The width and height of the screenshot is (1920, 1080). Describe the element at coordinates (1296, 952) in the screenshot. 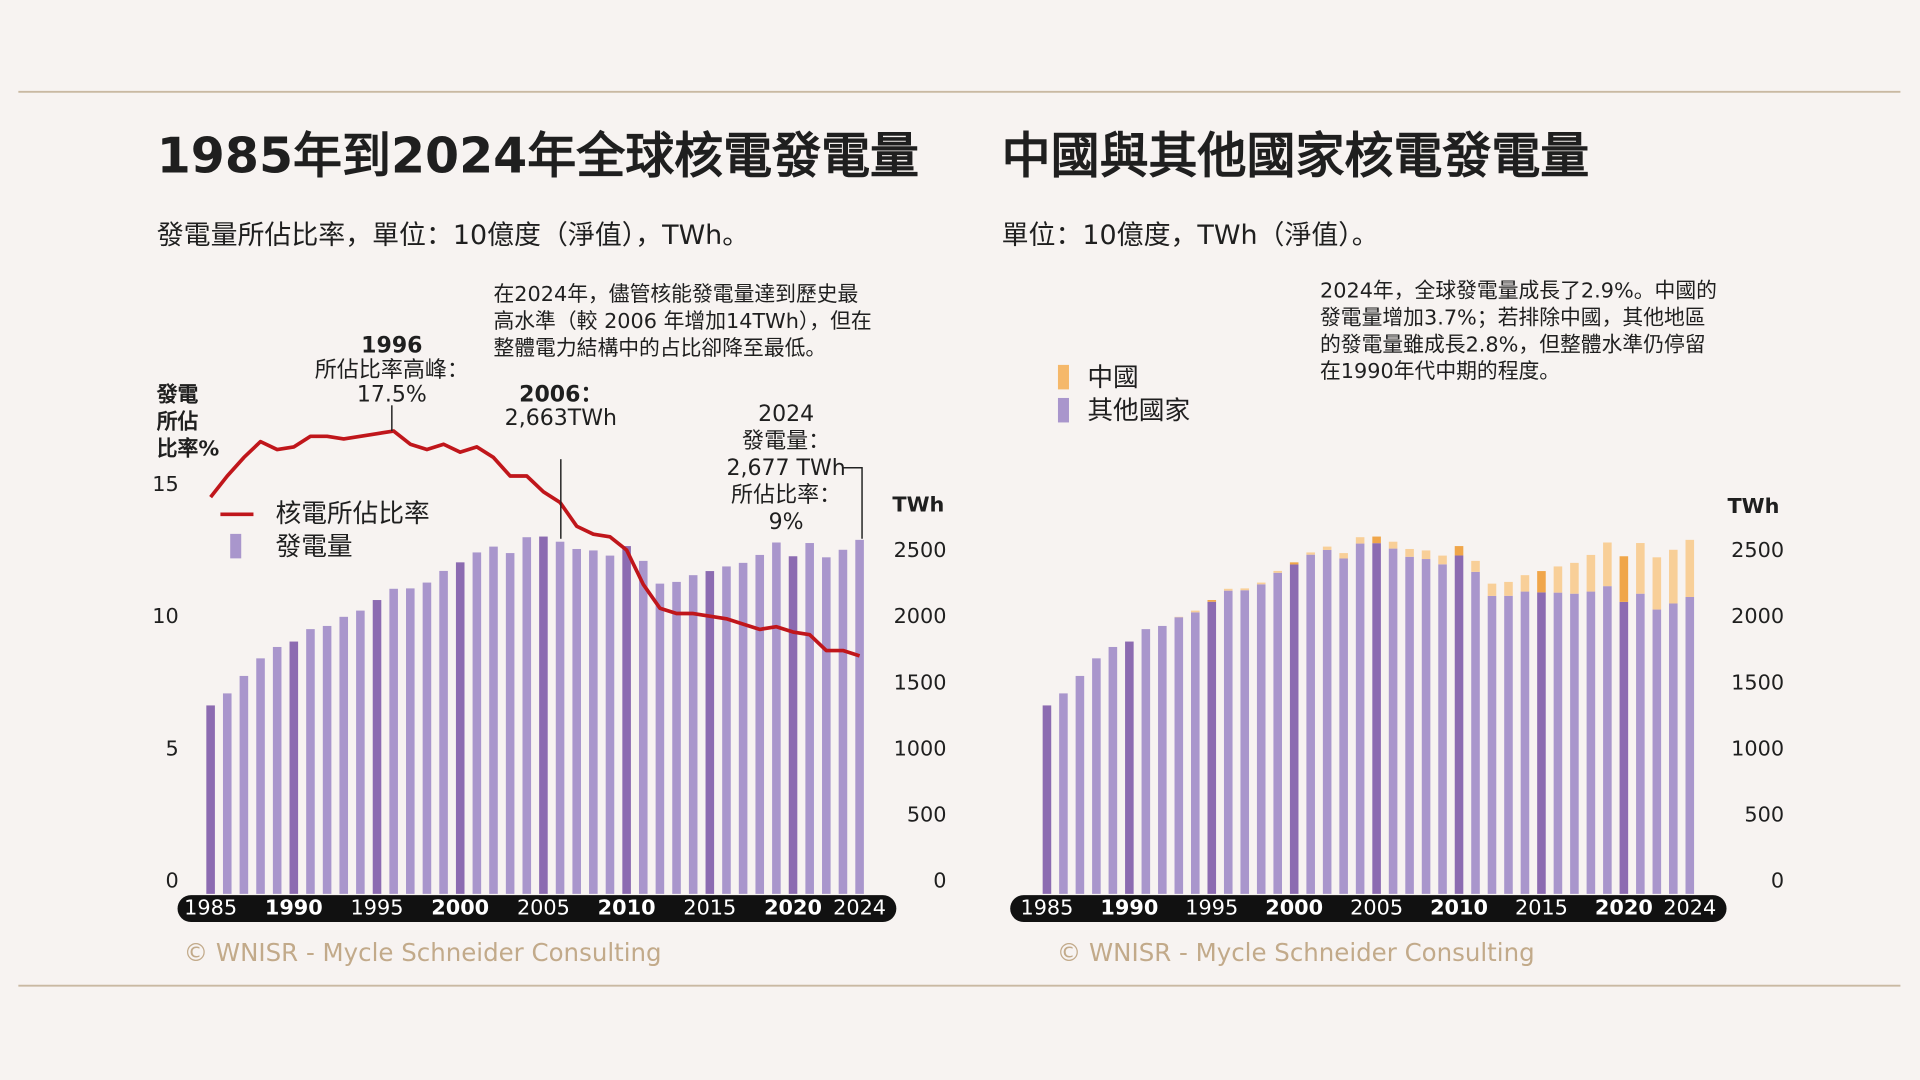

I see `source: © WNISR - Mycle Schneider Consulting` at that location.